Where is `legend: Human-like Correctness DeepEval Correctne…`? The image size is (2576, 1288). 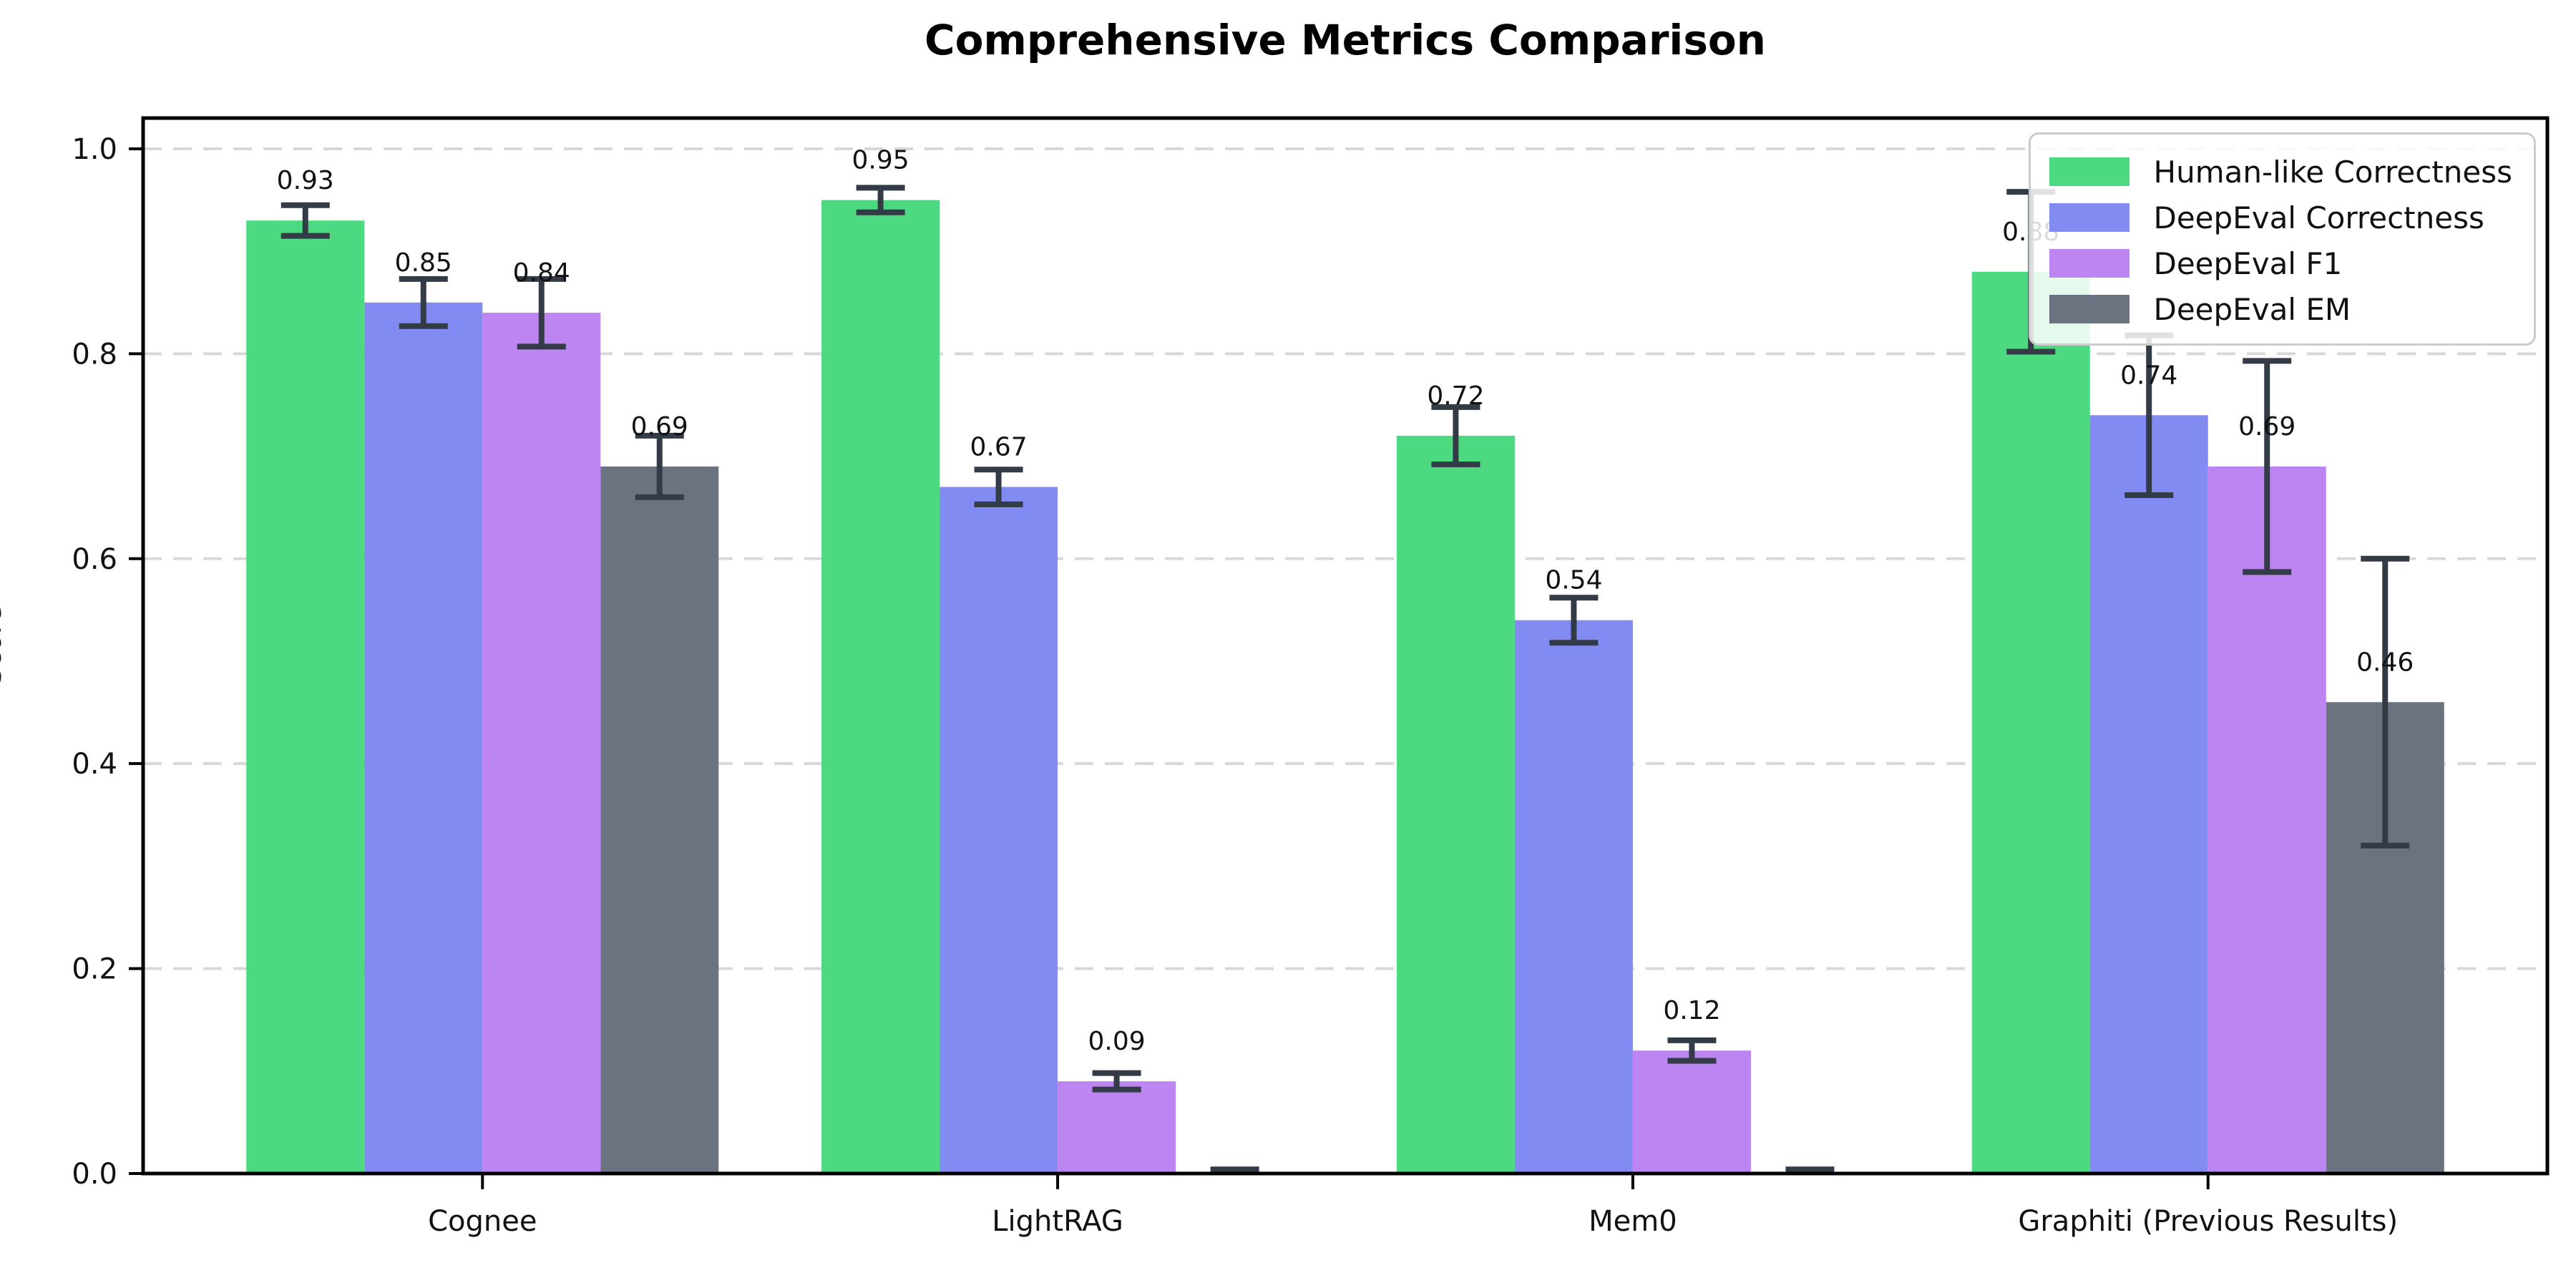
legend: Human-like Correctness DeepEval Correctne… is located at coordinates (2282, 239).